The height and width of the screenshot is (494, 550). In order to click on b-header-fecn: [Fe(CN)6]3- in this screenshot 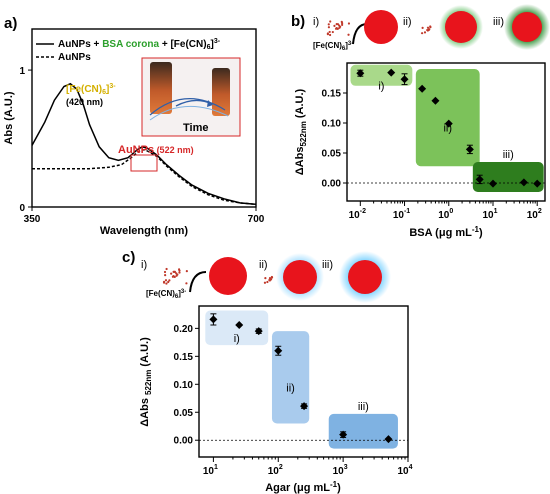, I will do `click(333, 46)`.